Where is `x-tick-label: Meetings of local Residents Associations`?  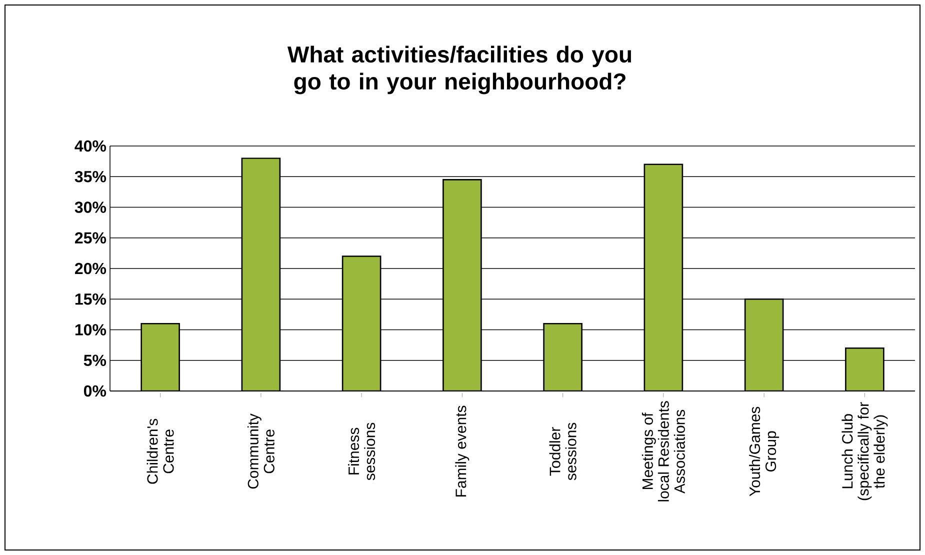 x-tick-label: Meetings of local Residents Associations is located at coordinates (663, 451).